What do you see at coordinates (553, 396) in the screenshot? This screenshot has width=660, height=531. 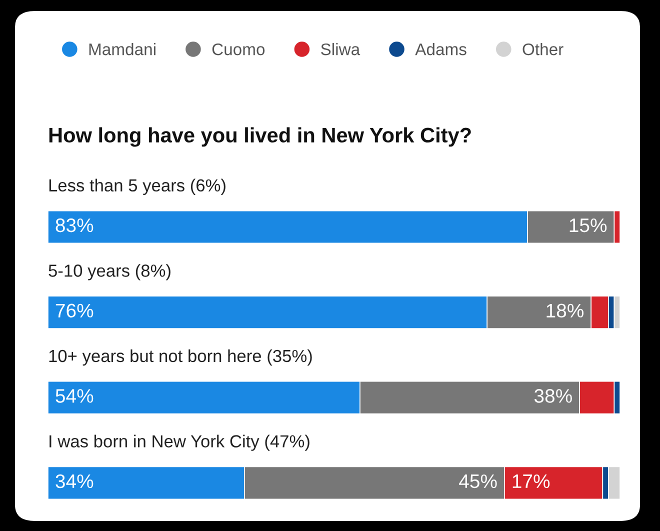 I see `data-label: 38%` at bounding box center [553, 396].